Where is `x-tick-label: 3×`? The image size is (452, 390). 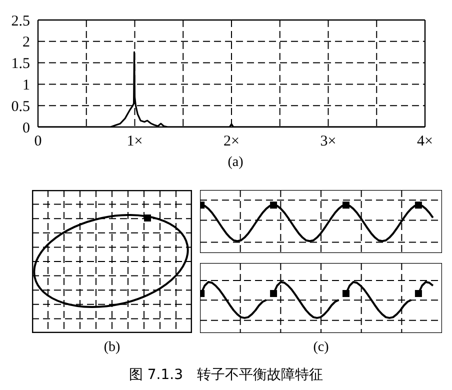
x-tick-label: 3× is located at coordinates (328, 142).